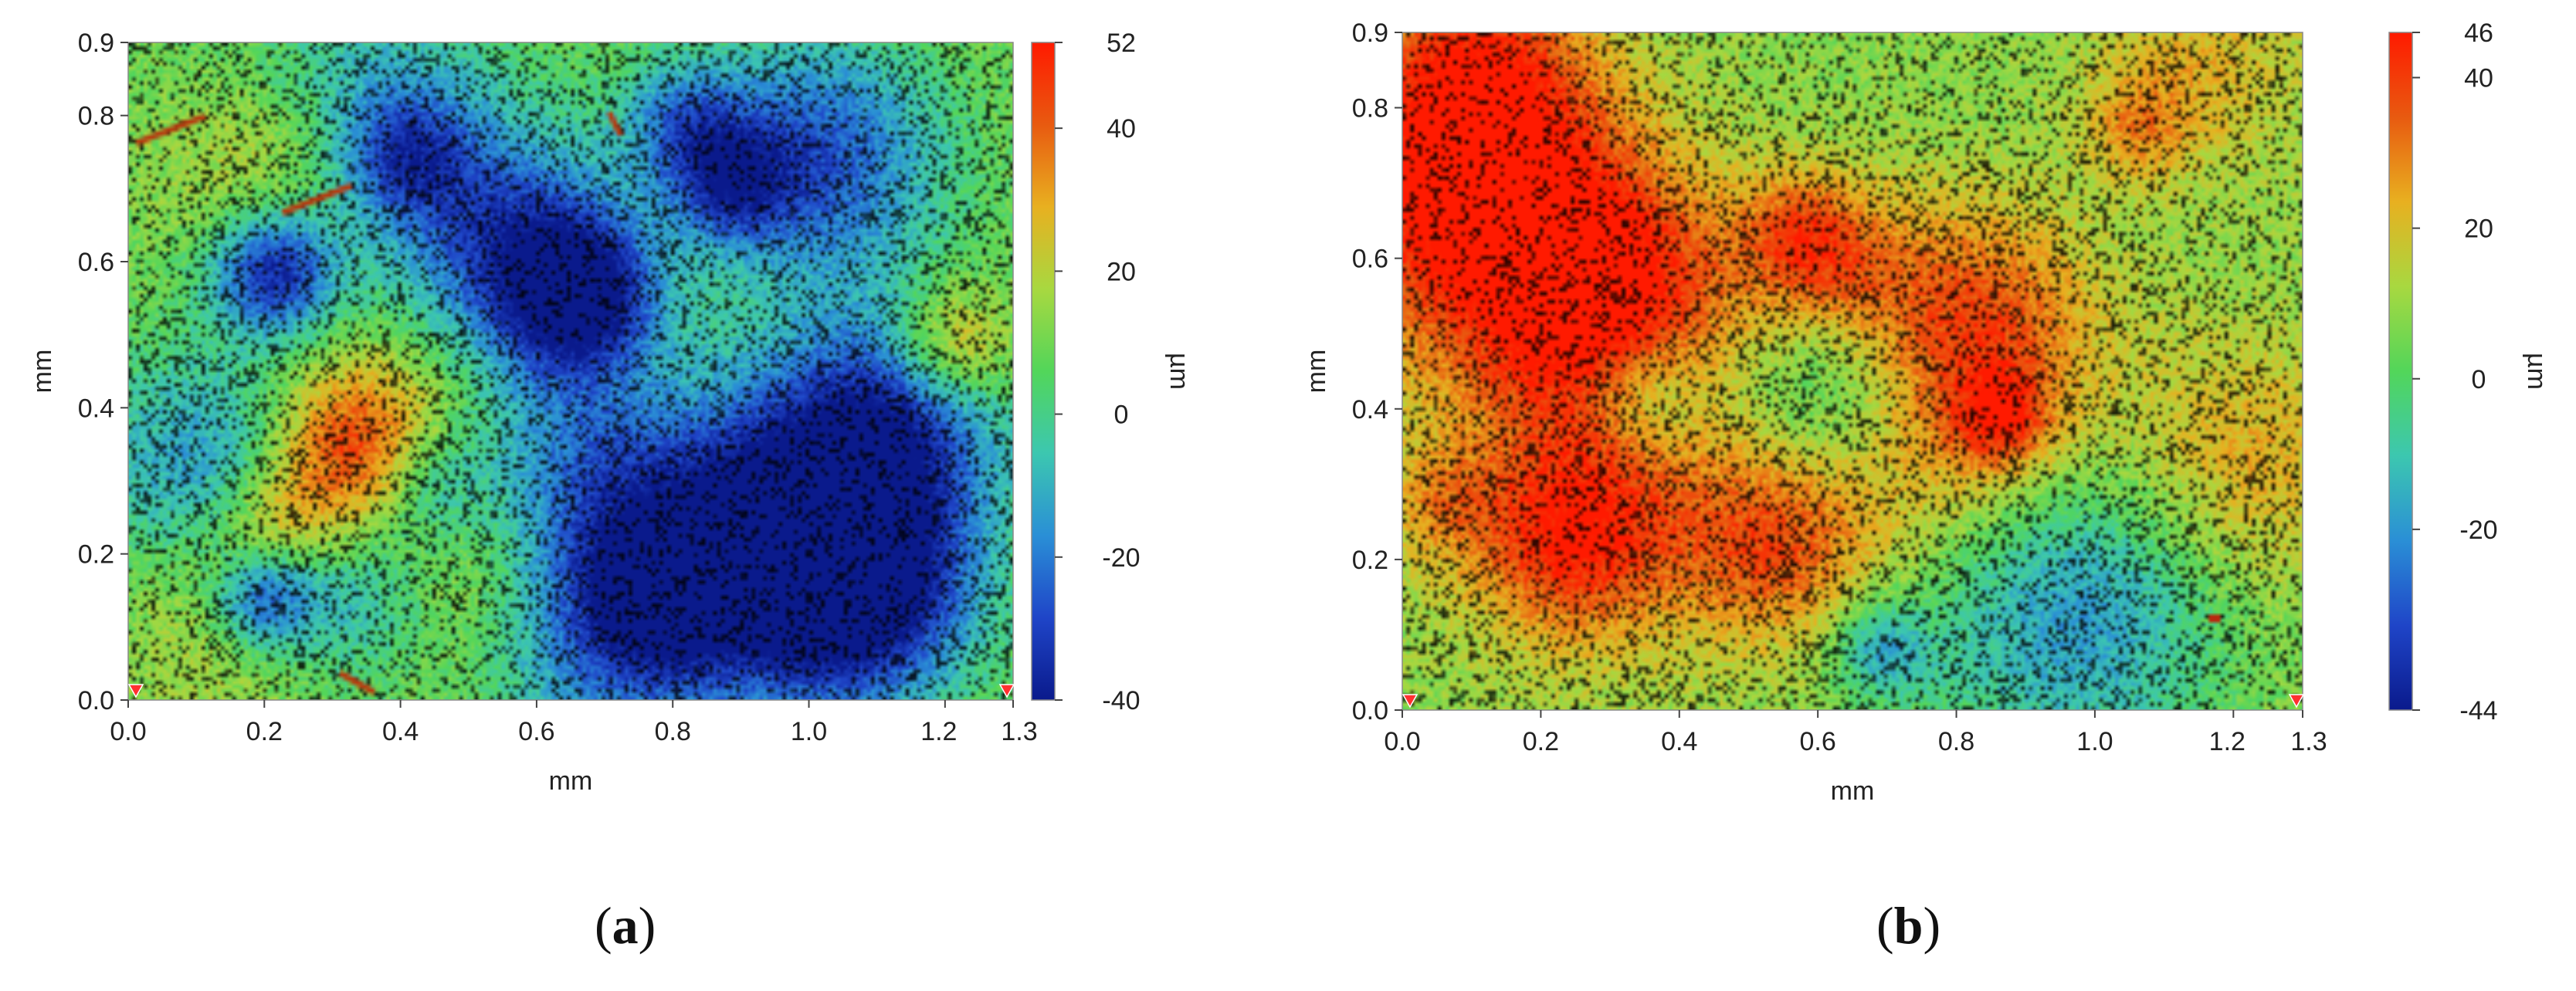 This screenshot has height=991, width=2576. Describe the element at coordinates (2478, 33) in the screenshot. I see `colorbar-tick-label: 46` at that location.